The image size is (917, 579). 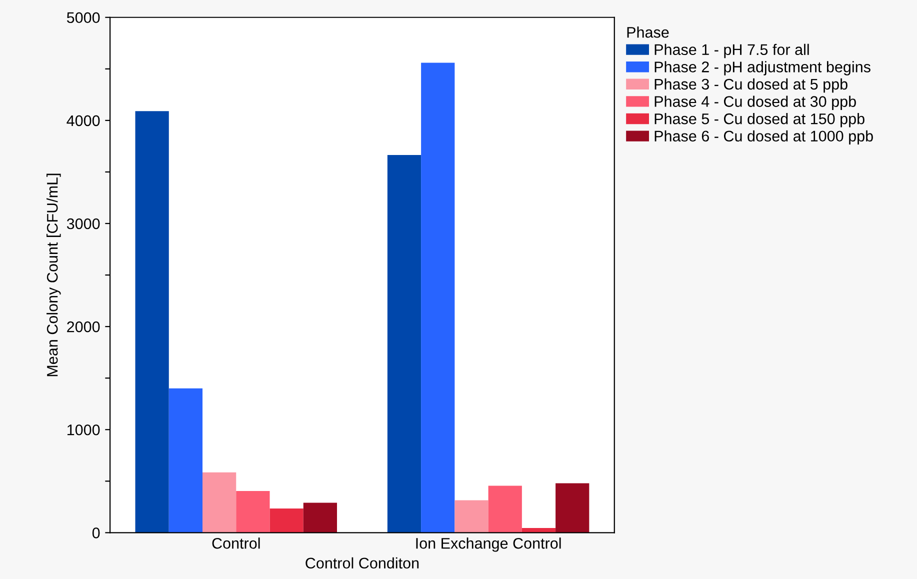 What do you see at coordinates (762, 68) in the screenshot?
I see `legend-label: Phase 2 - pH adjustment begins` at bounding box center [762, 68].